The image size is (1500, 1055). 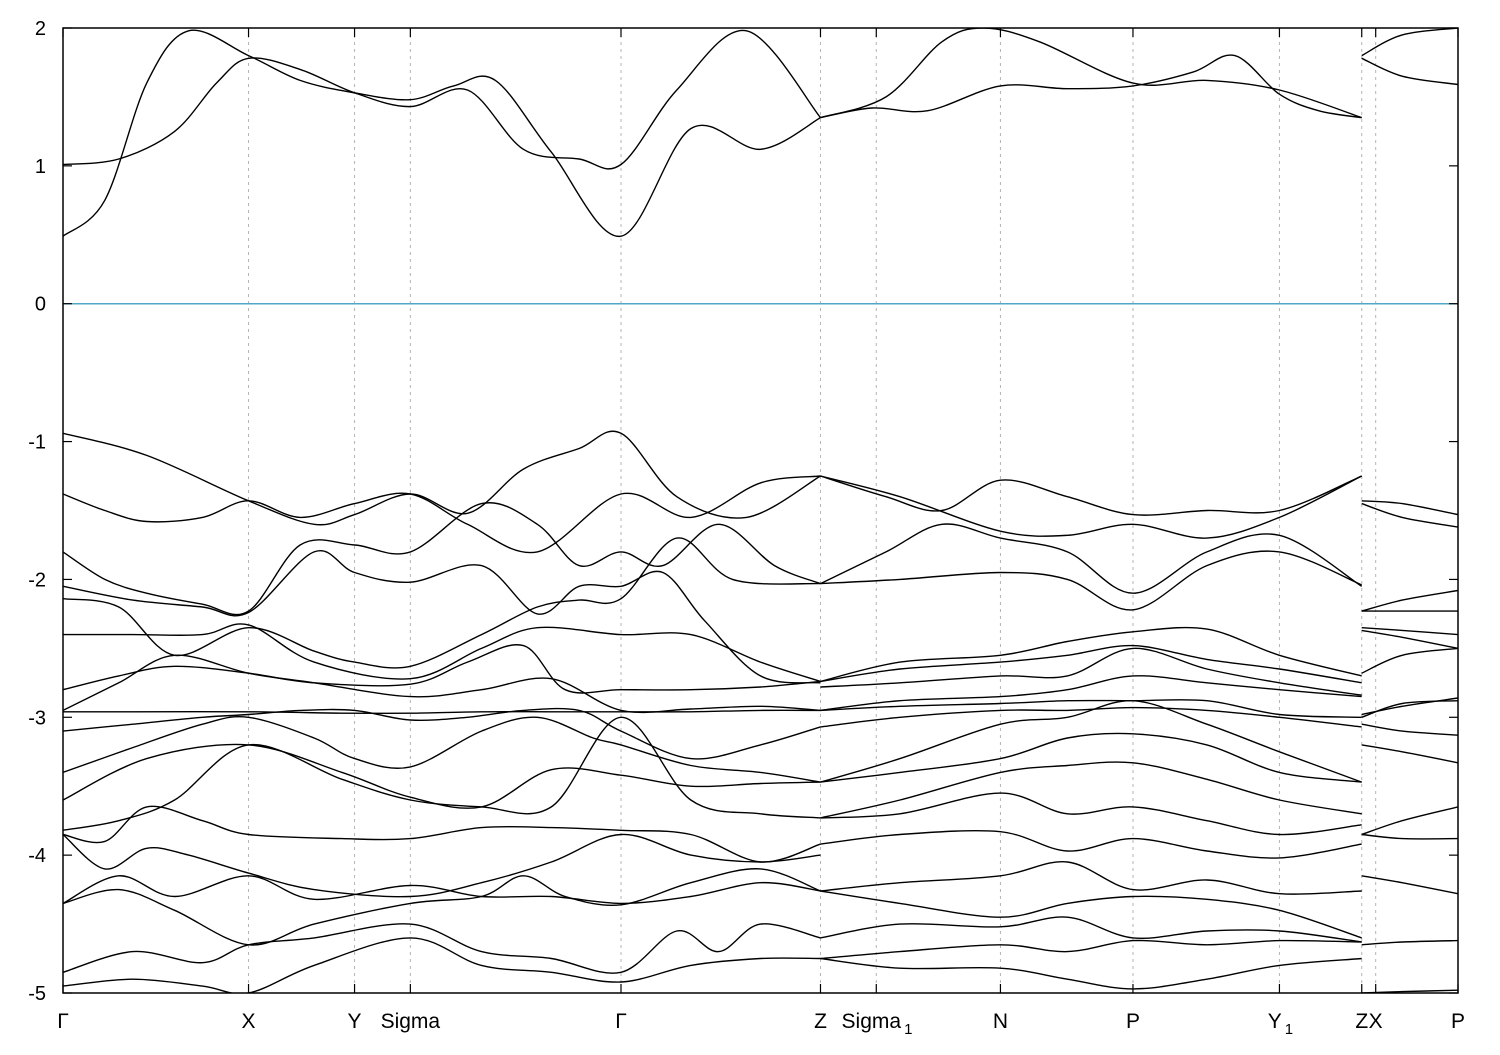 I want to click on y-tick-label-6: -4, so click(x=37, y=856).